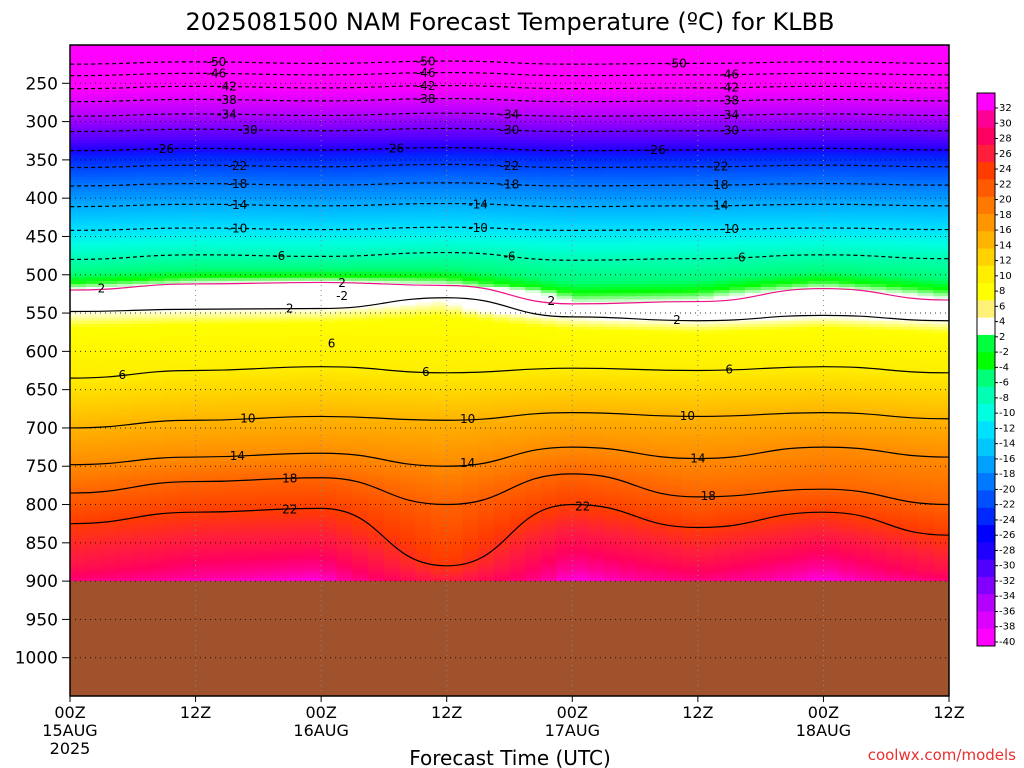  I want to click on y-tick-label: 400, so click(42, 199).